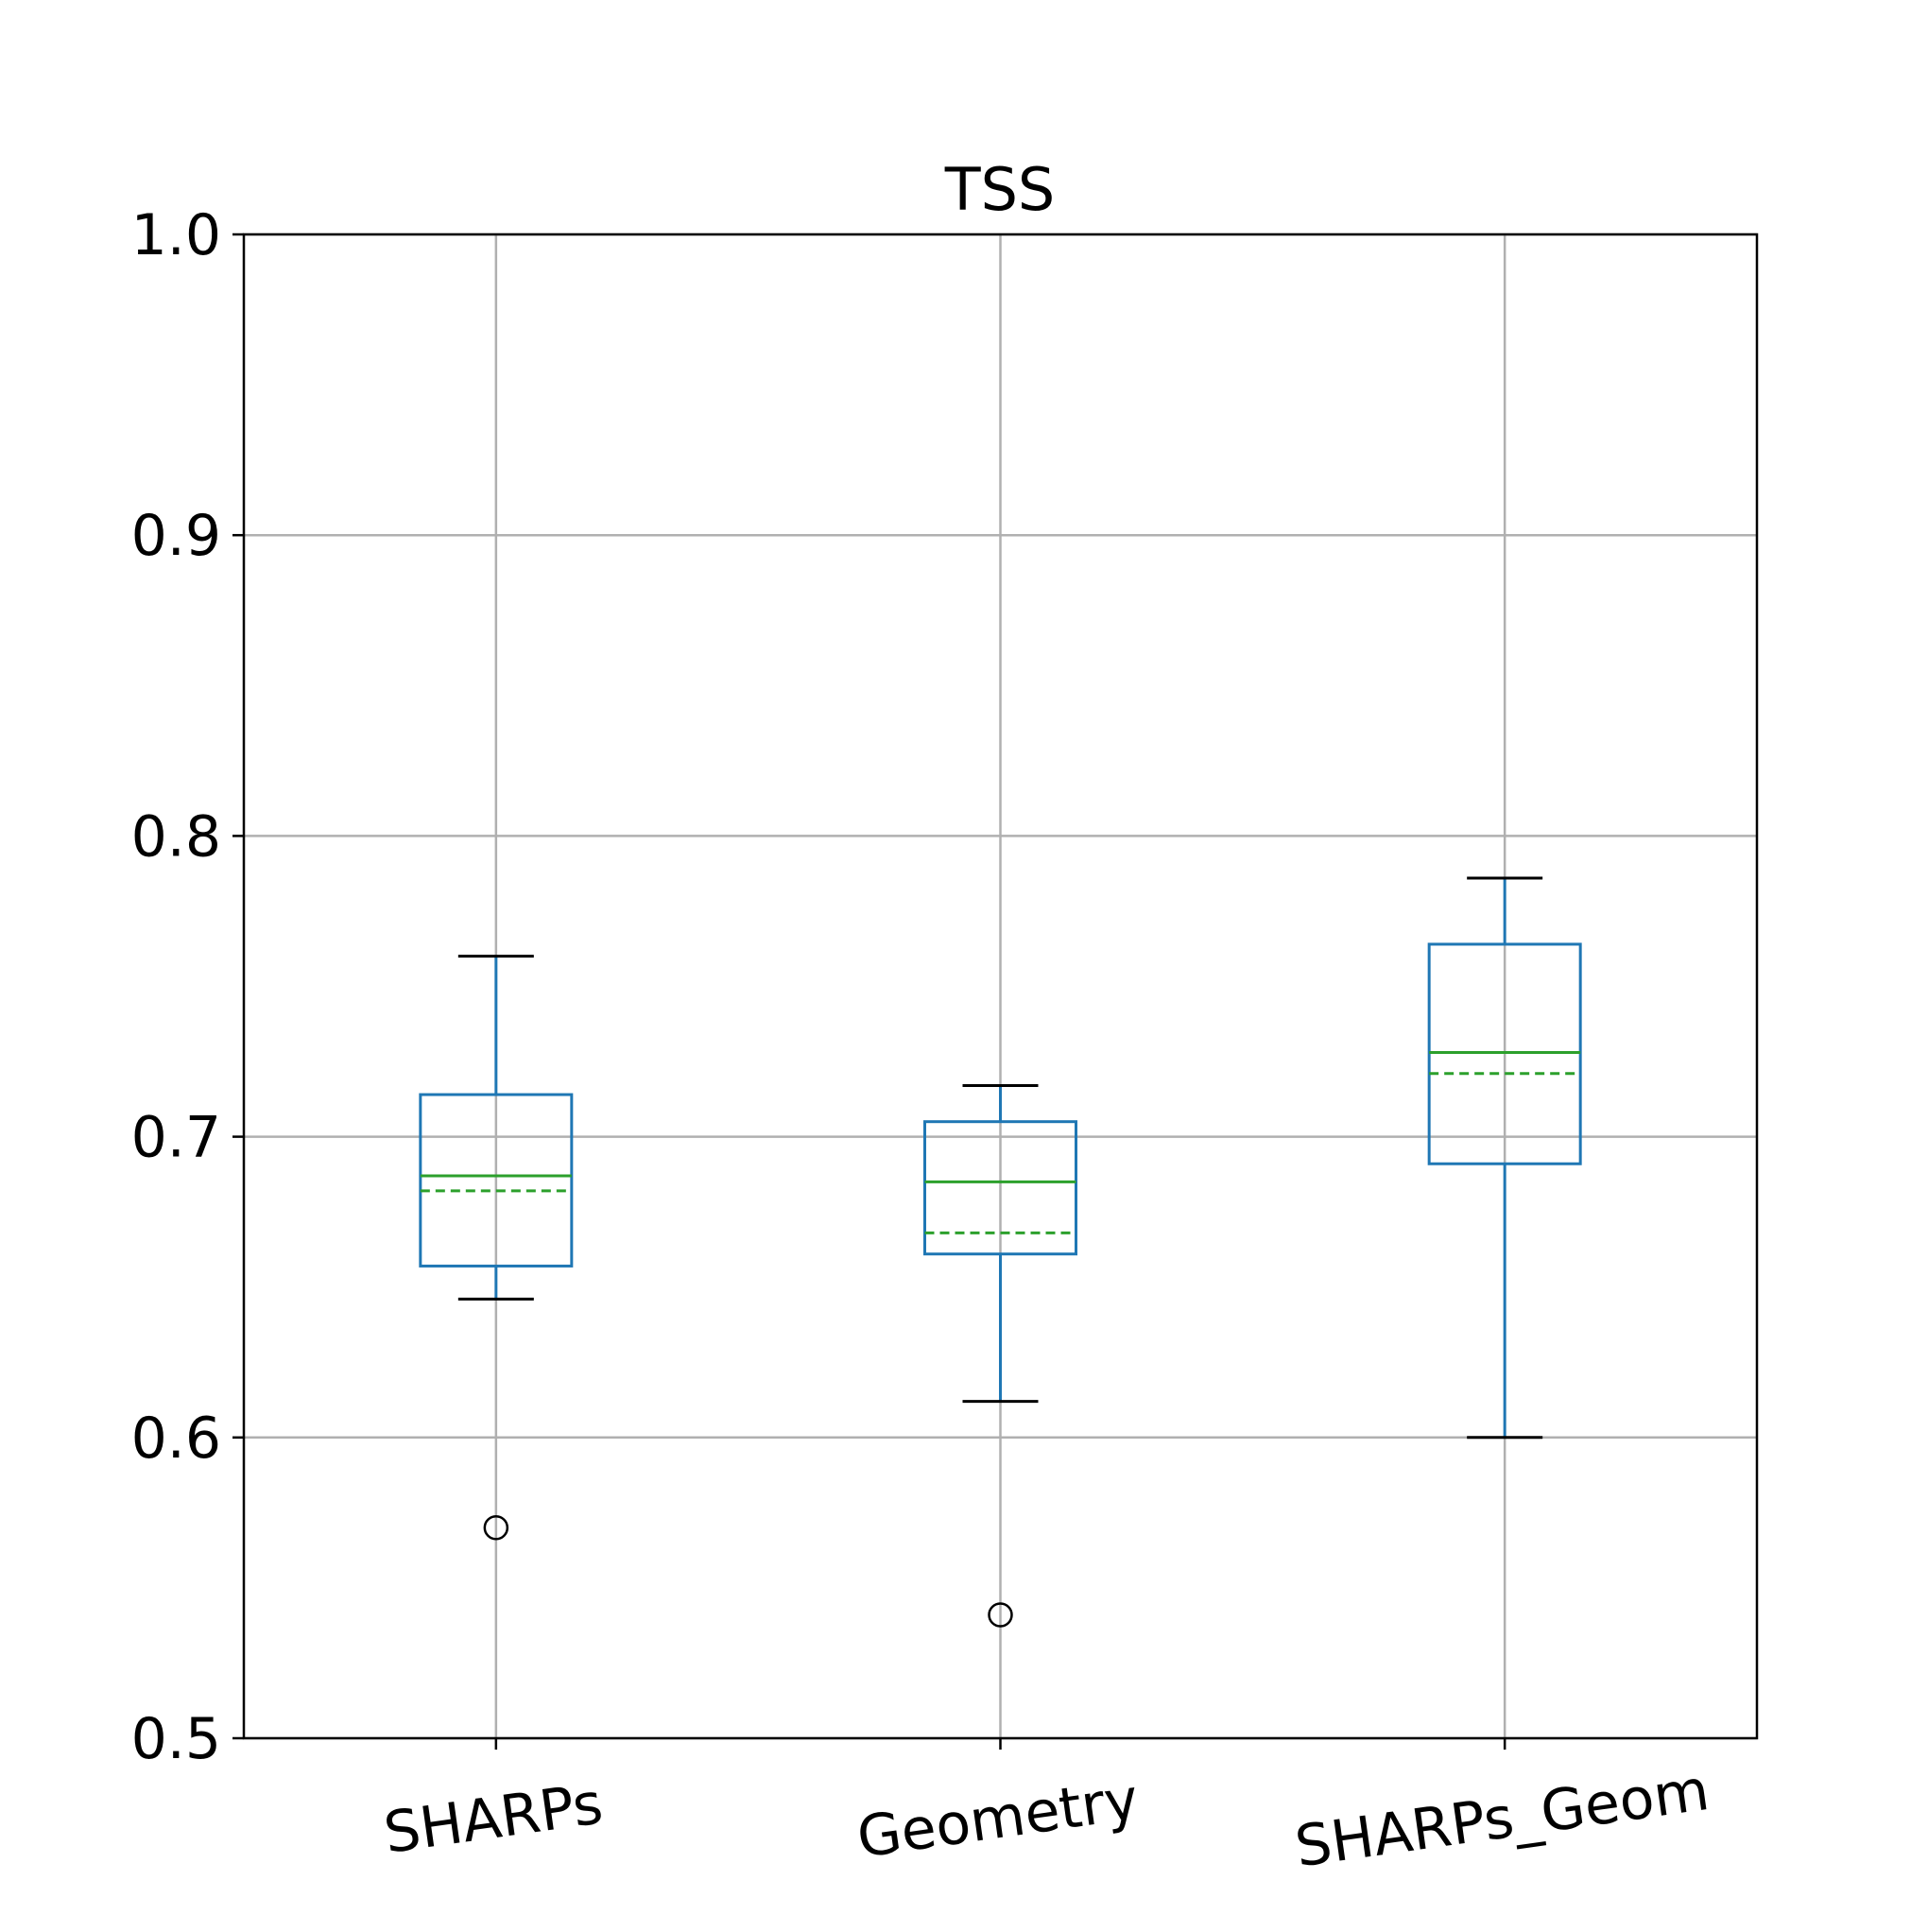  Describe the element at coordinates (176, 837) in the screenshot. I see `y-tick-label: 0.8` at that location.